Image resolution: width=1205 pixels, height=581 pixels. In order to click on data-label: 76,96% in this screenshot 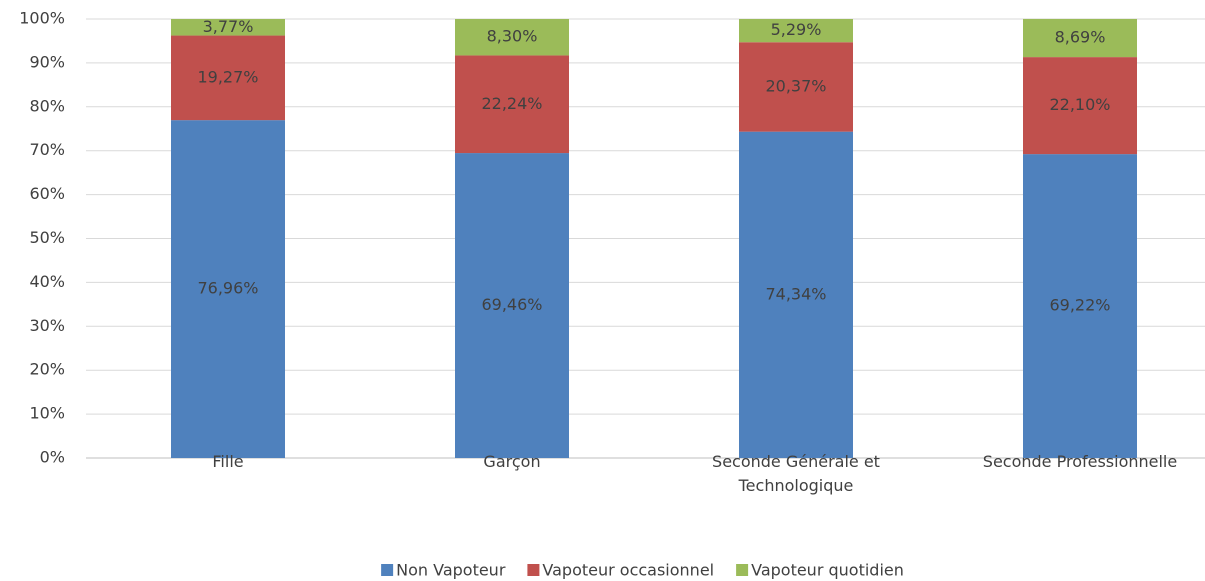, I will do `click(227, 288)`.